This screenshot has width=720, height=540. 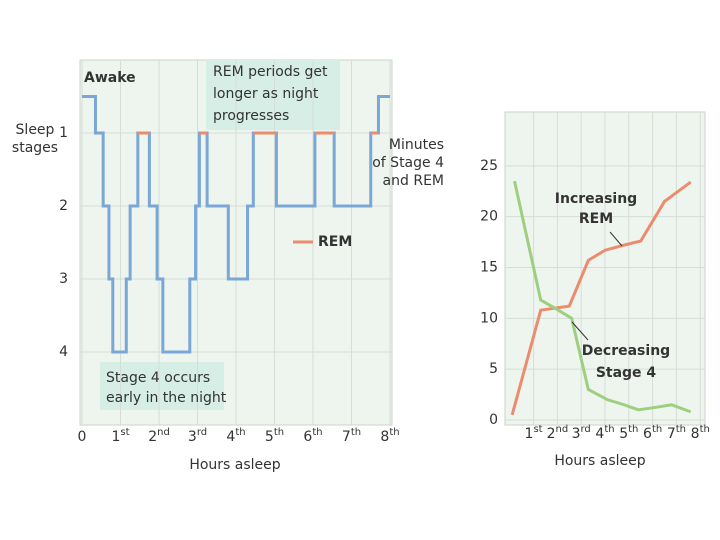 I want to click on x-tick-label: 0, so click(x=82, y=437).